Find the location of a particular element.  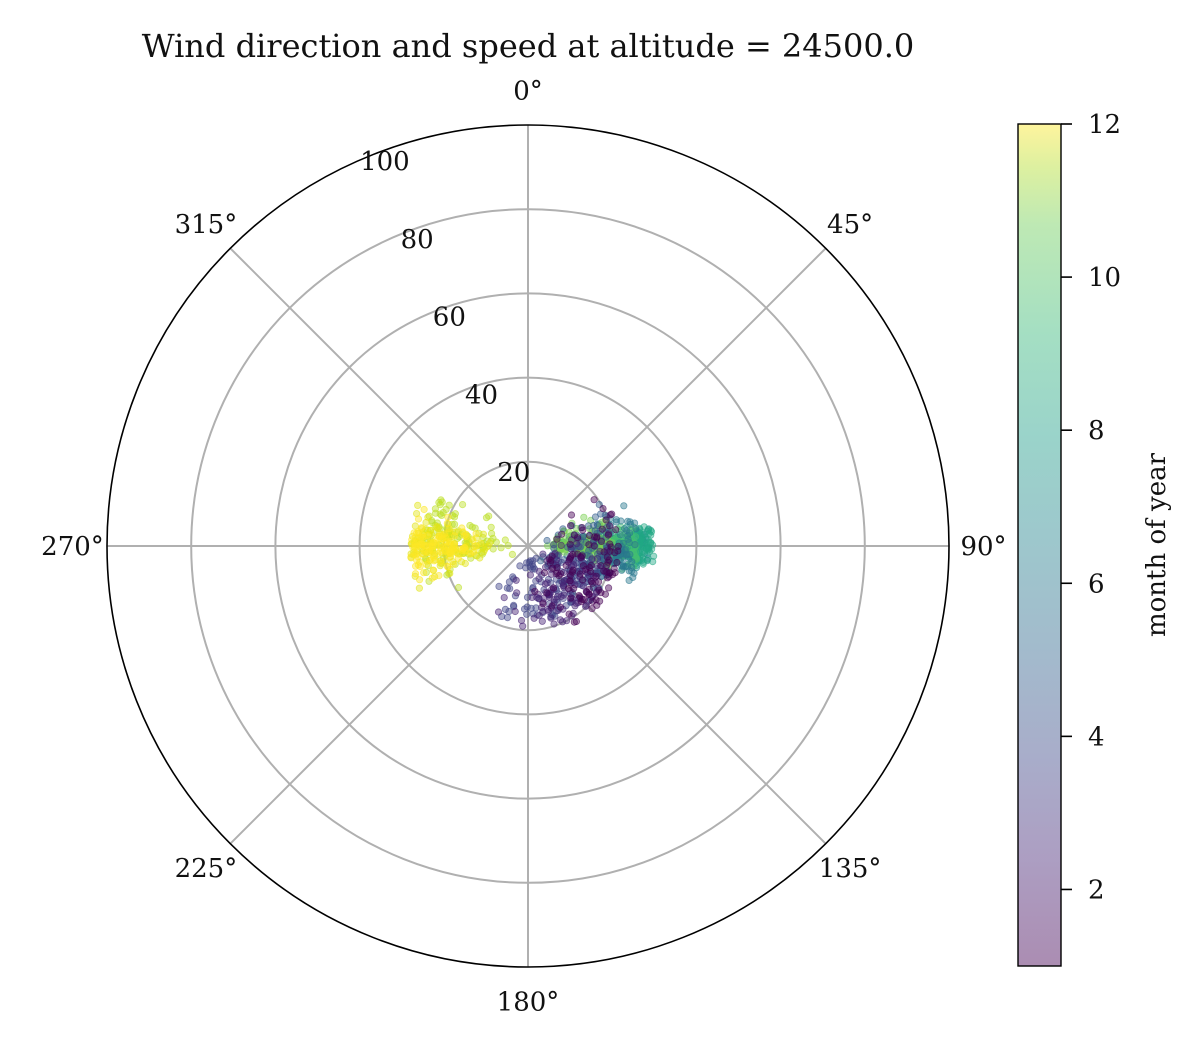

colorbar-tick-label-4: 4 is located at coordinates (1096, 737).